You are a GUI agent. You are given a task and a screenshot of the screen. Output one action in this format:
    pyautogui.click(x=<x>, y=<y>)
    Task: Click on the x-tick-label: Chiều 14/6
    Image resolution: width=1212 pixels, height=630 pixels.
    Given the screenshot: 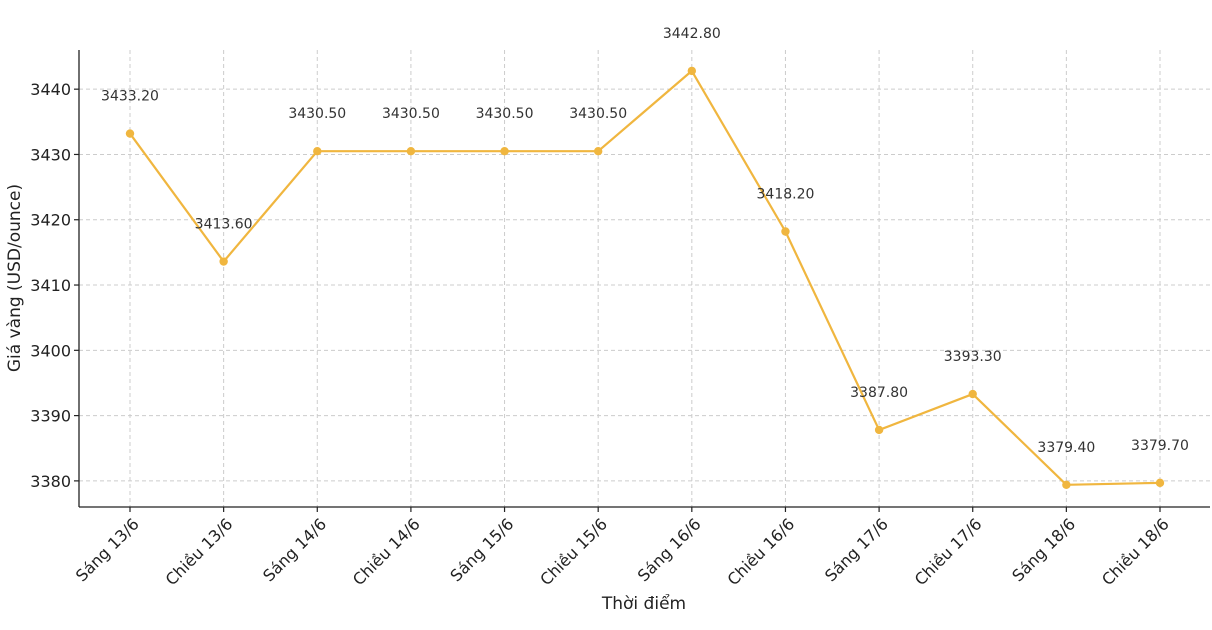 What is the action you would take?
    pyautogui.click(x=386, y=551)
    